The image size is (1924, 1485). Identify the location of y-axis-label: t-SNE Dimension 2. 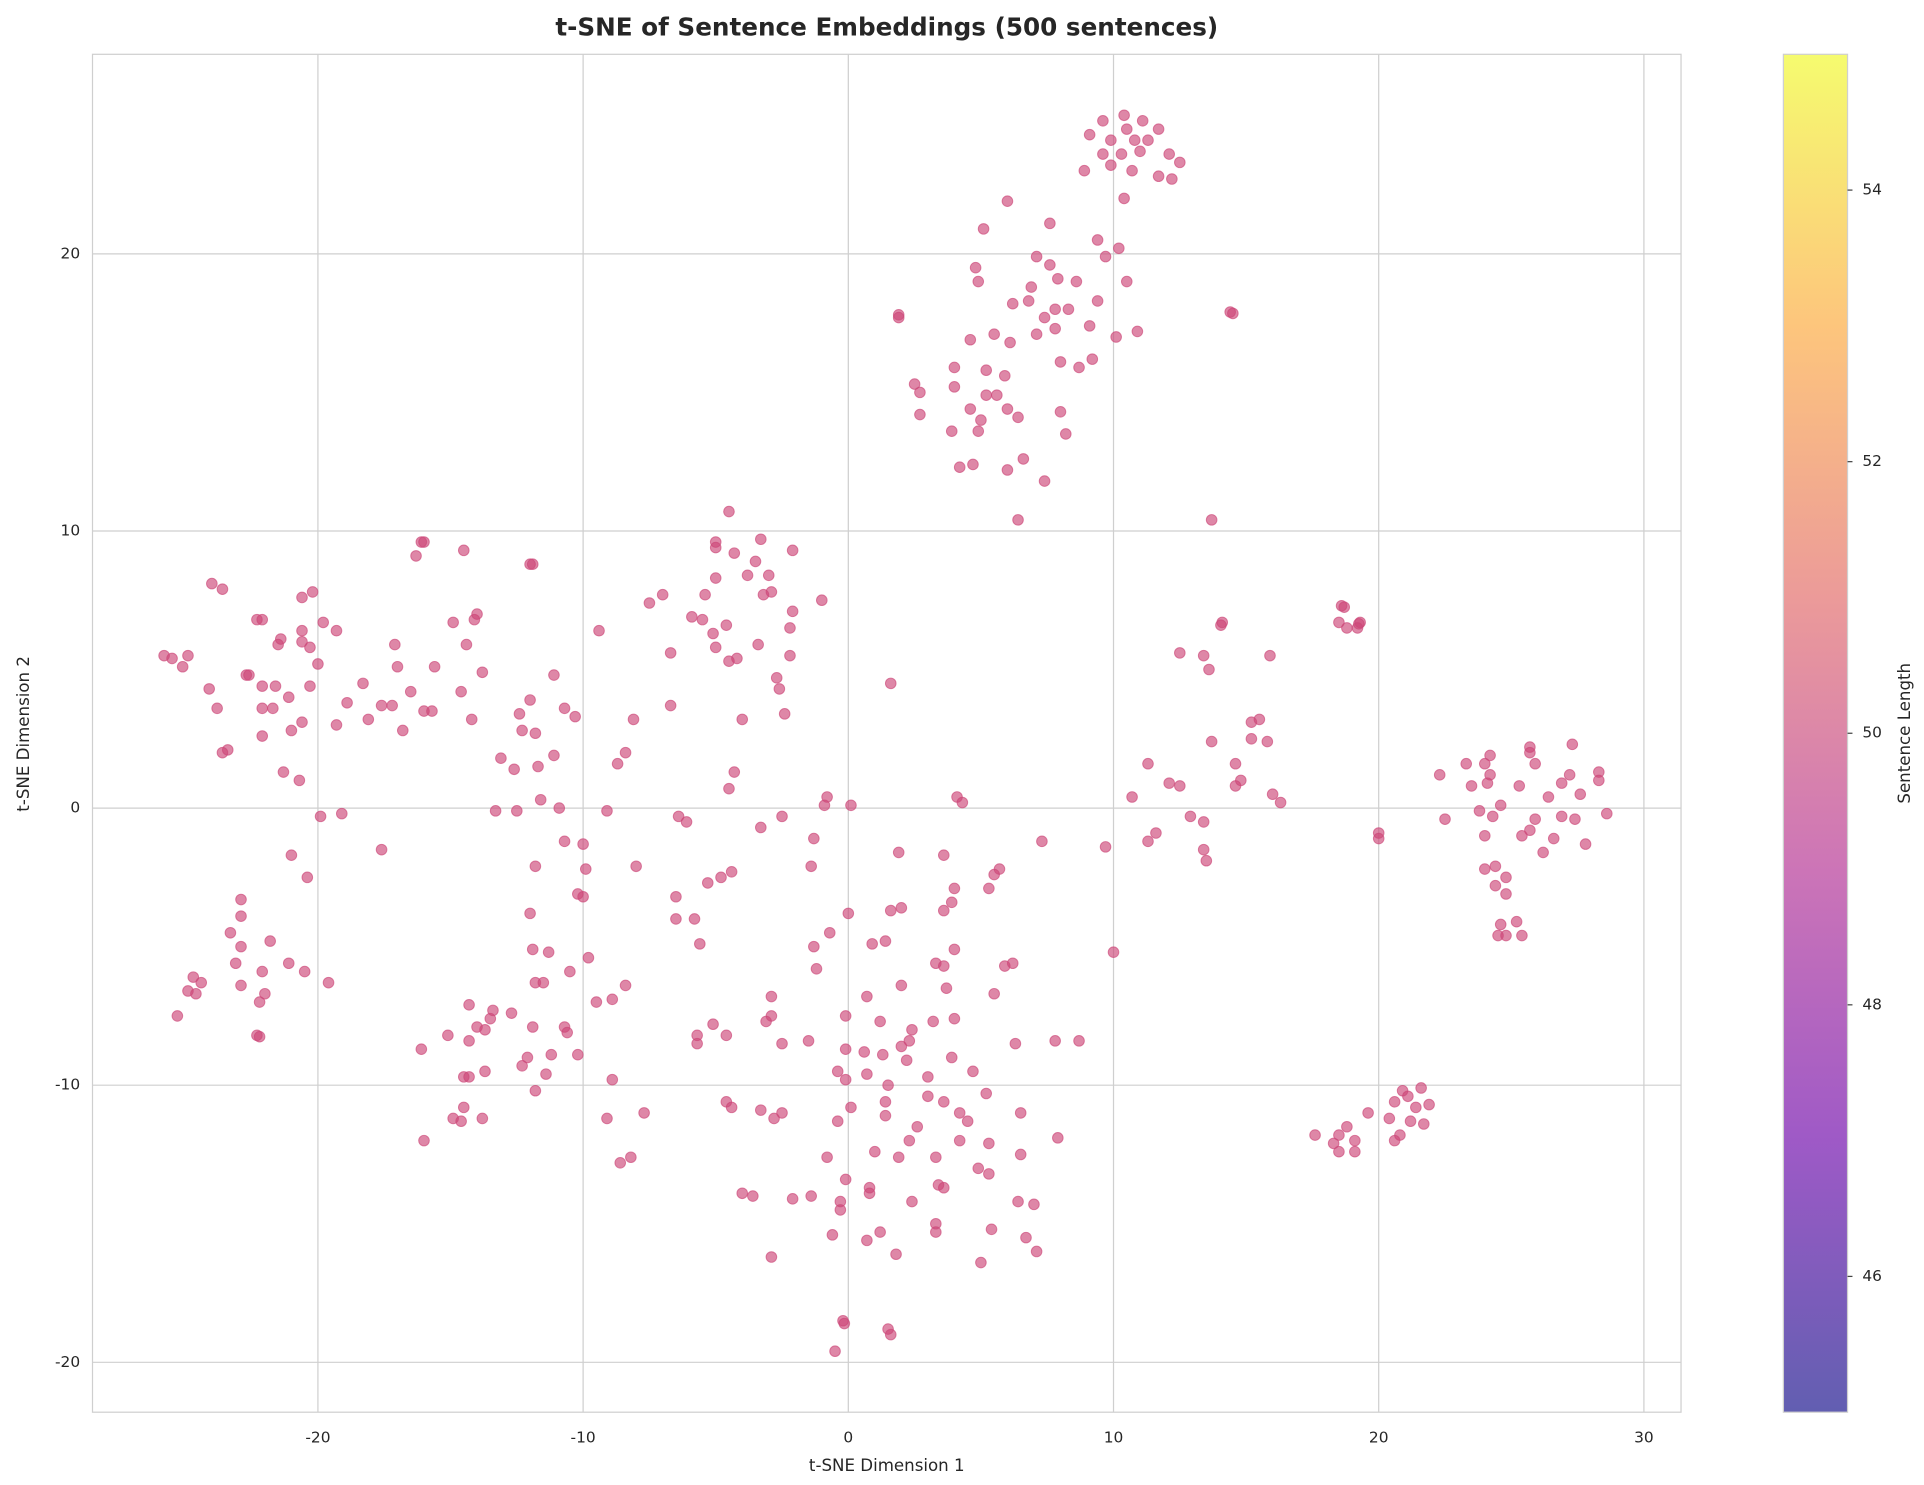
(23, 734).